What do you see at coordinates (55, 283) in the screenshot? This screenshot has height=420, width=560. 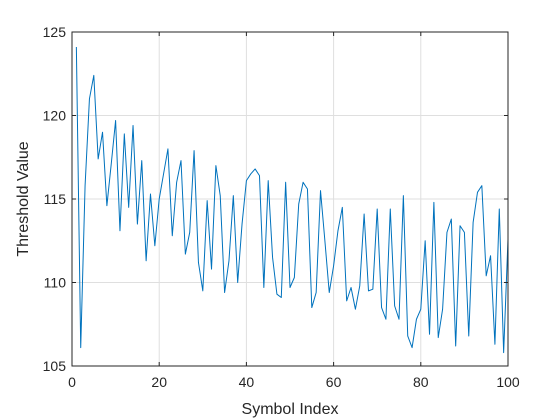 I see `y-tick-label: 110` at bounding box center [55, 283].